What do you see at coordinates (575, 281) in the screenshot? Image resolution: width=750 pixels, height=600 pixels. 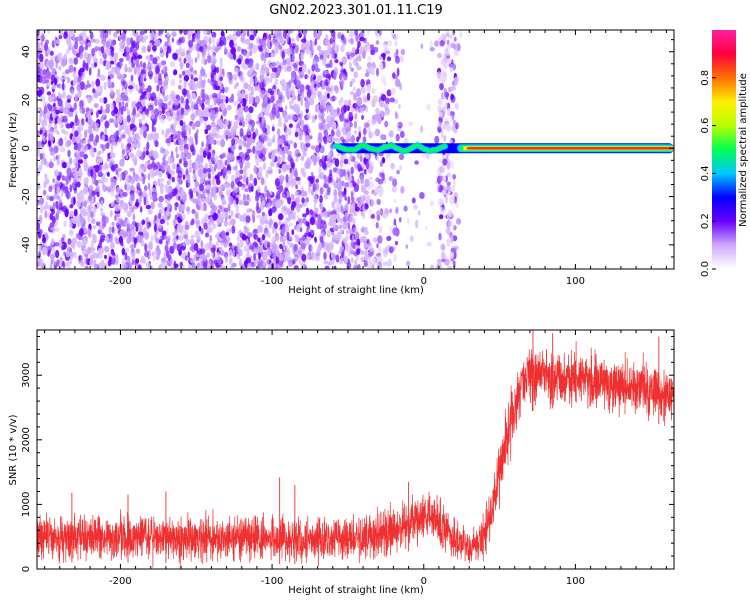 I see `x-tick-label: 100` at bounding box center [575, 281].